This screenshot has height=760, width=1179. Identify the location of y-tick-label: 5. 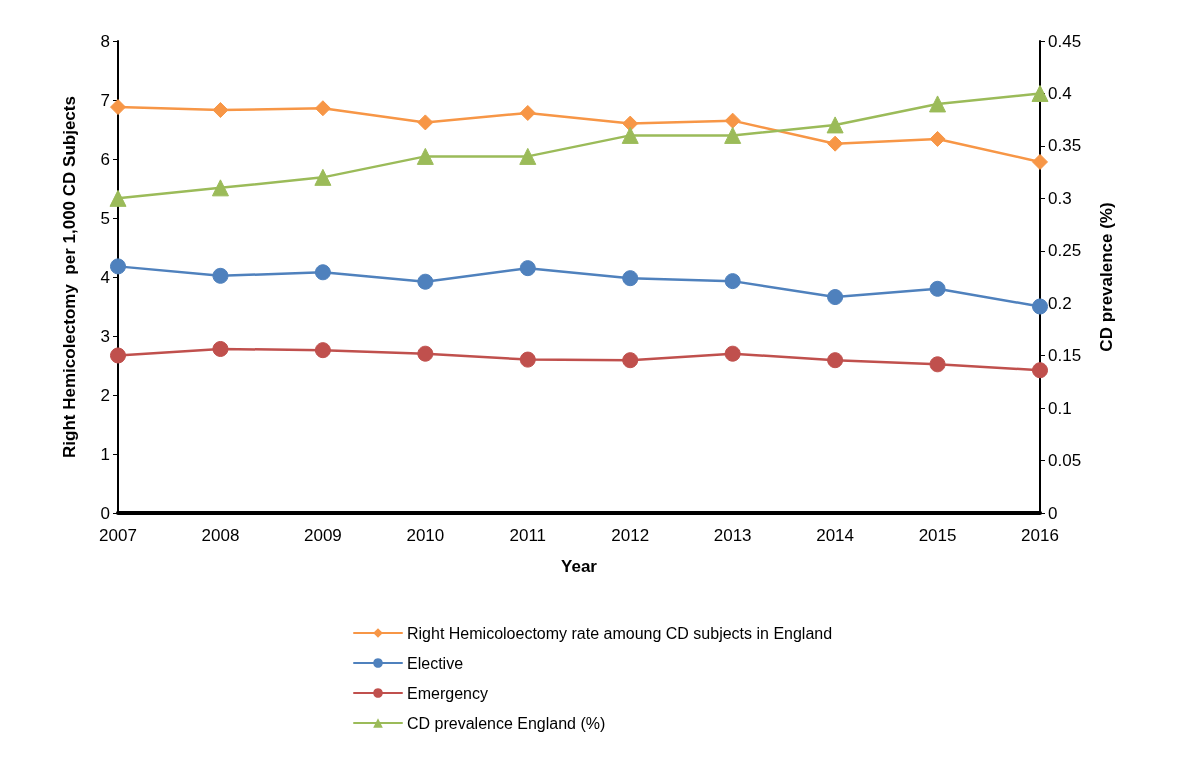
(105, 218).